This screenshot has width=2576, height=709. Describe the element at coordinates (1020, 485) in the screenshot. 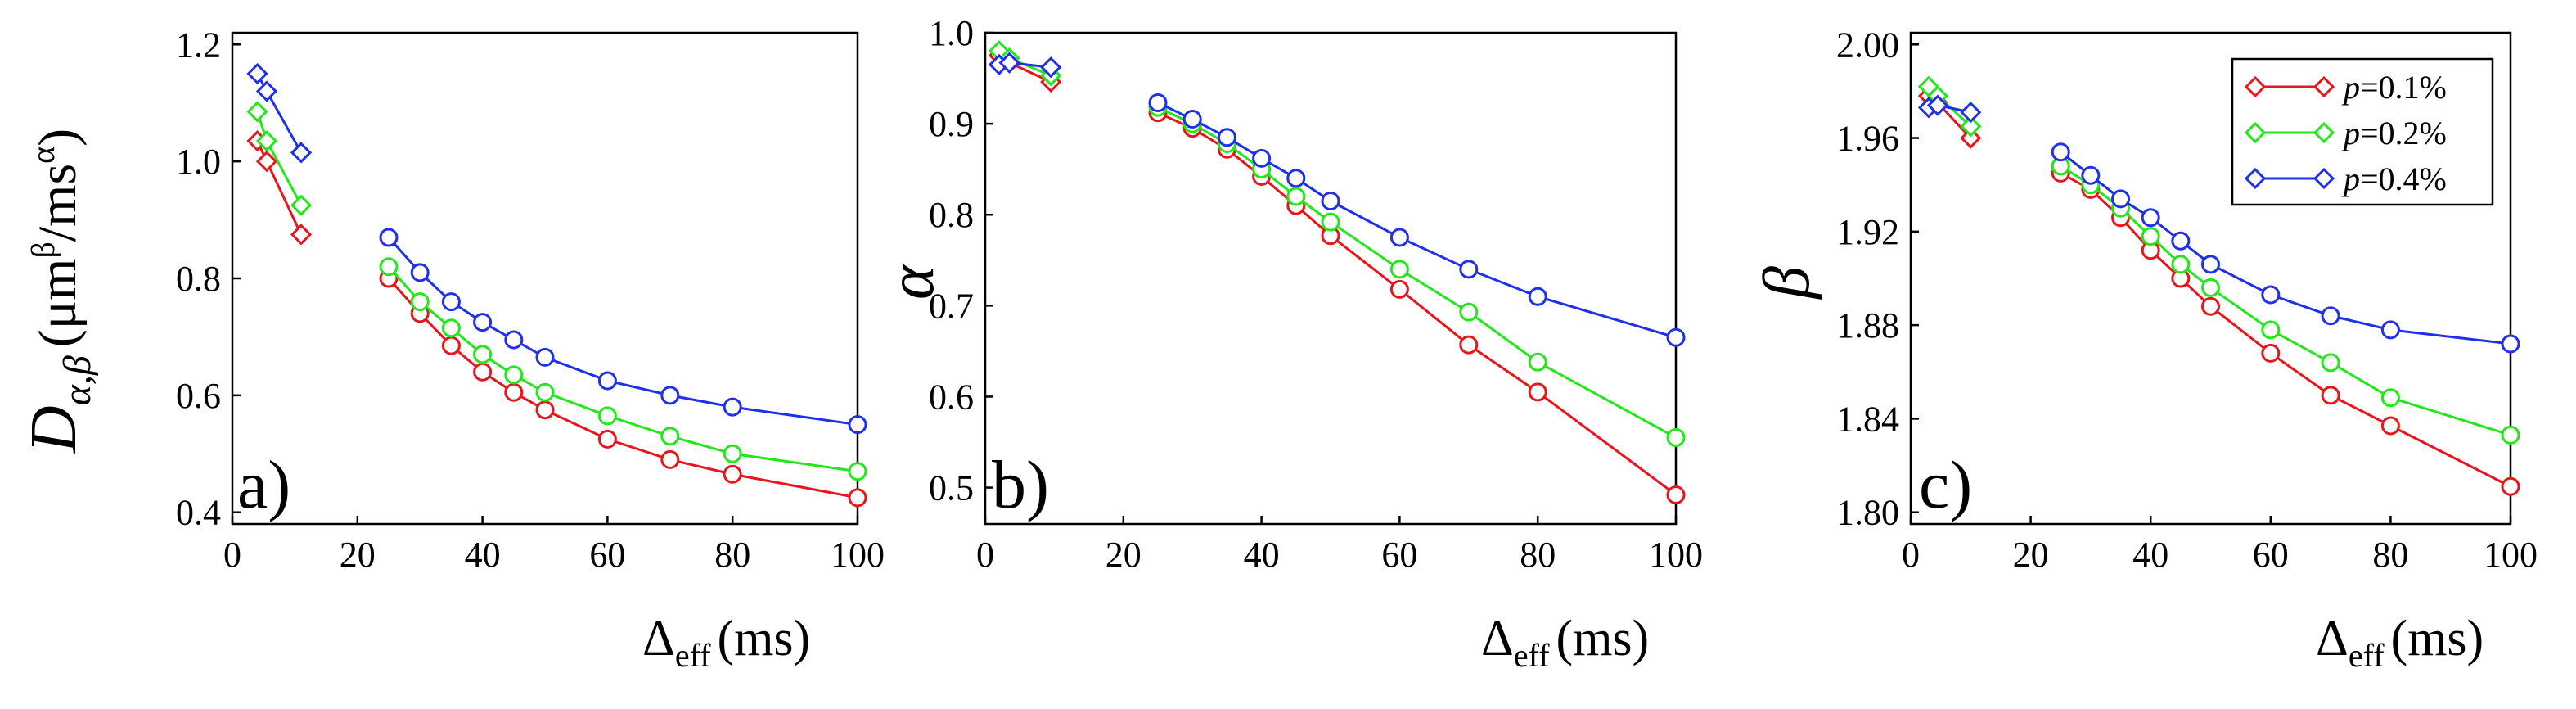

I see `panel-label: b)` at that location.